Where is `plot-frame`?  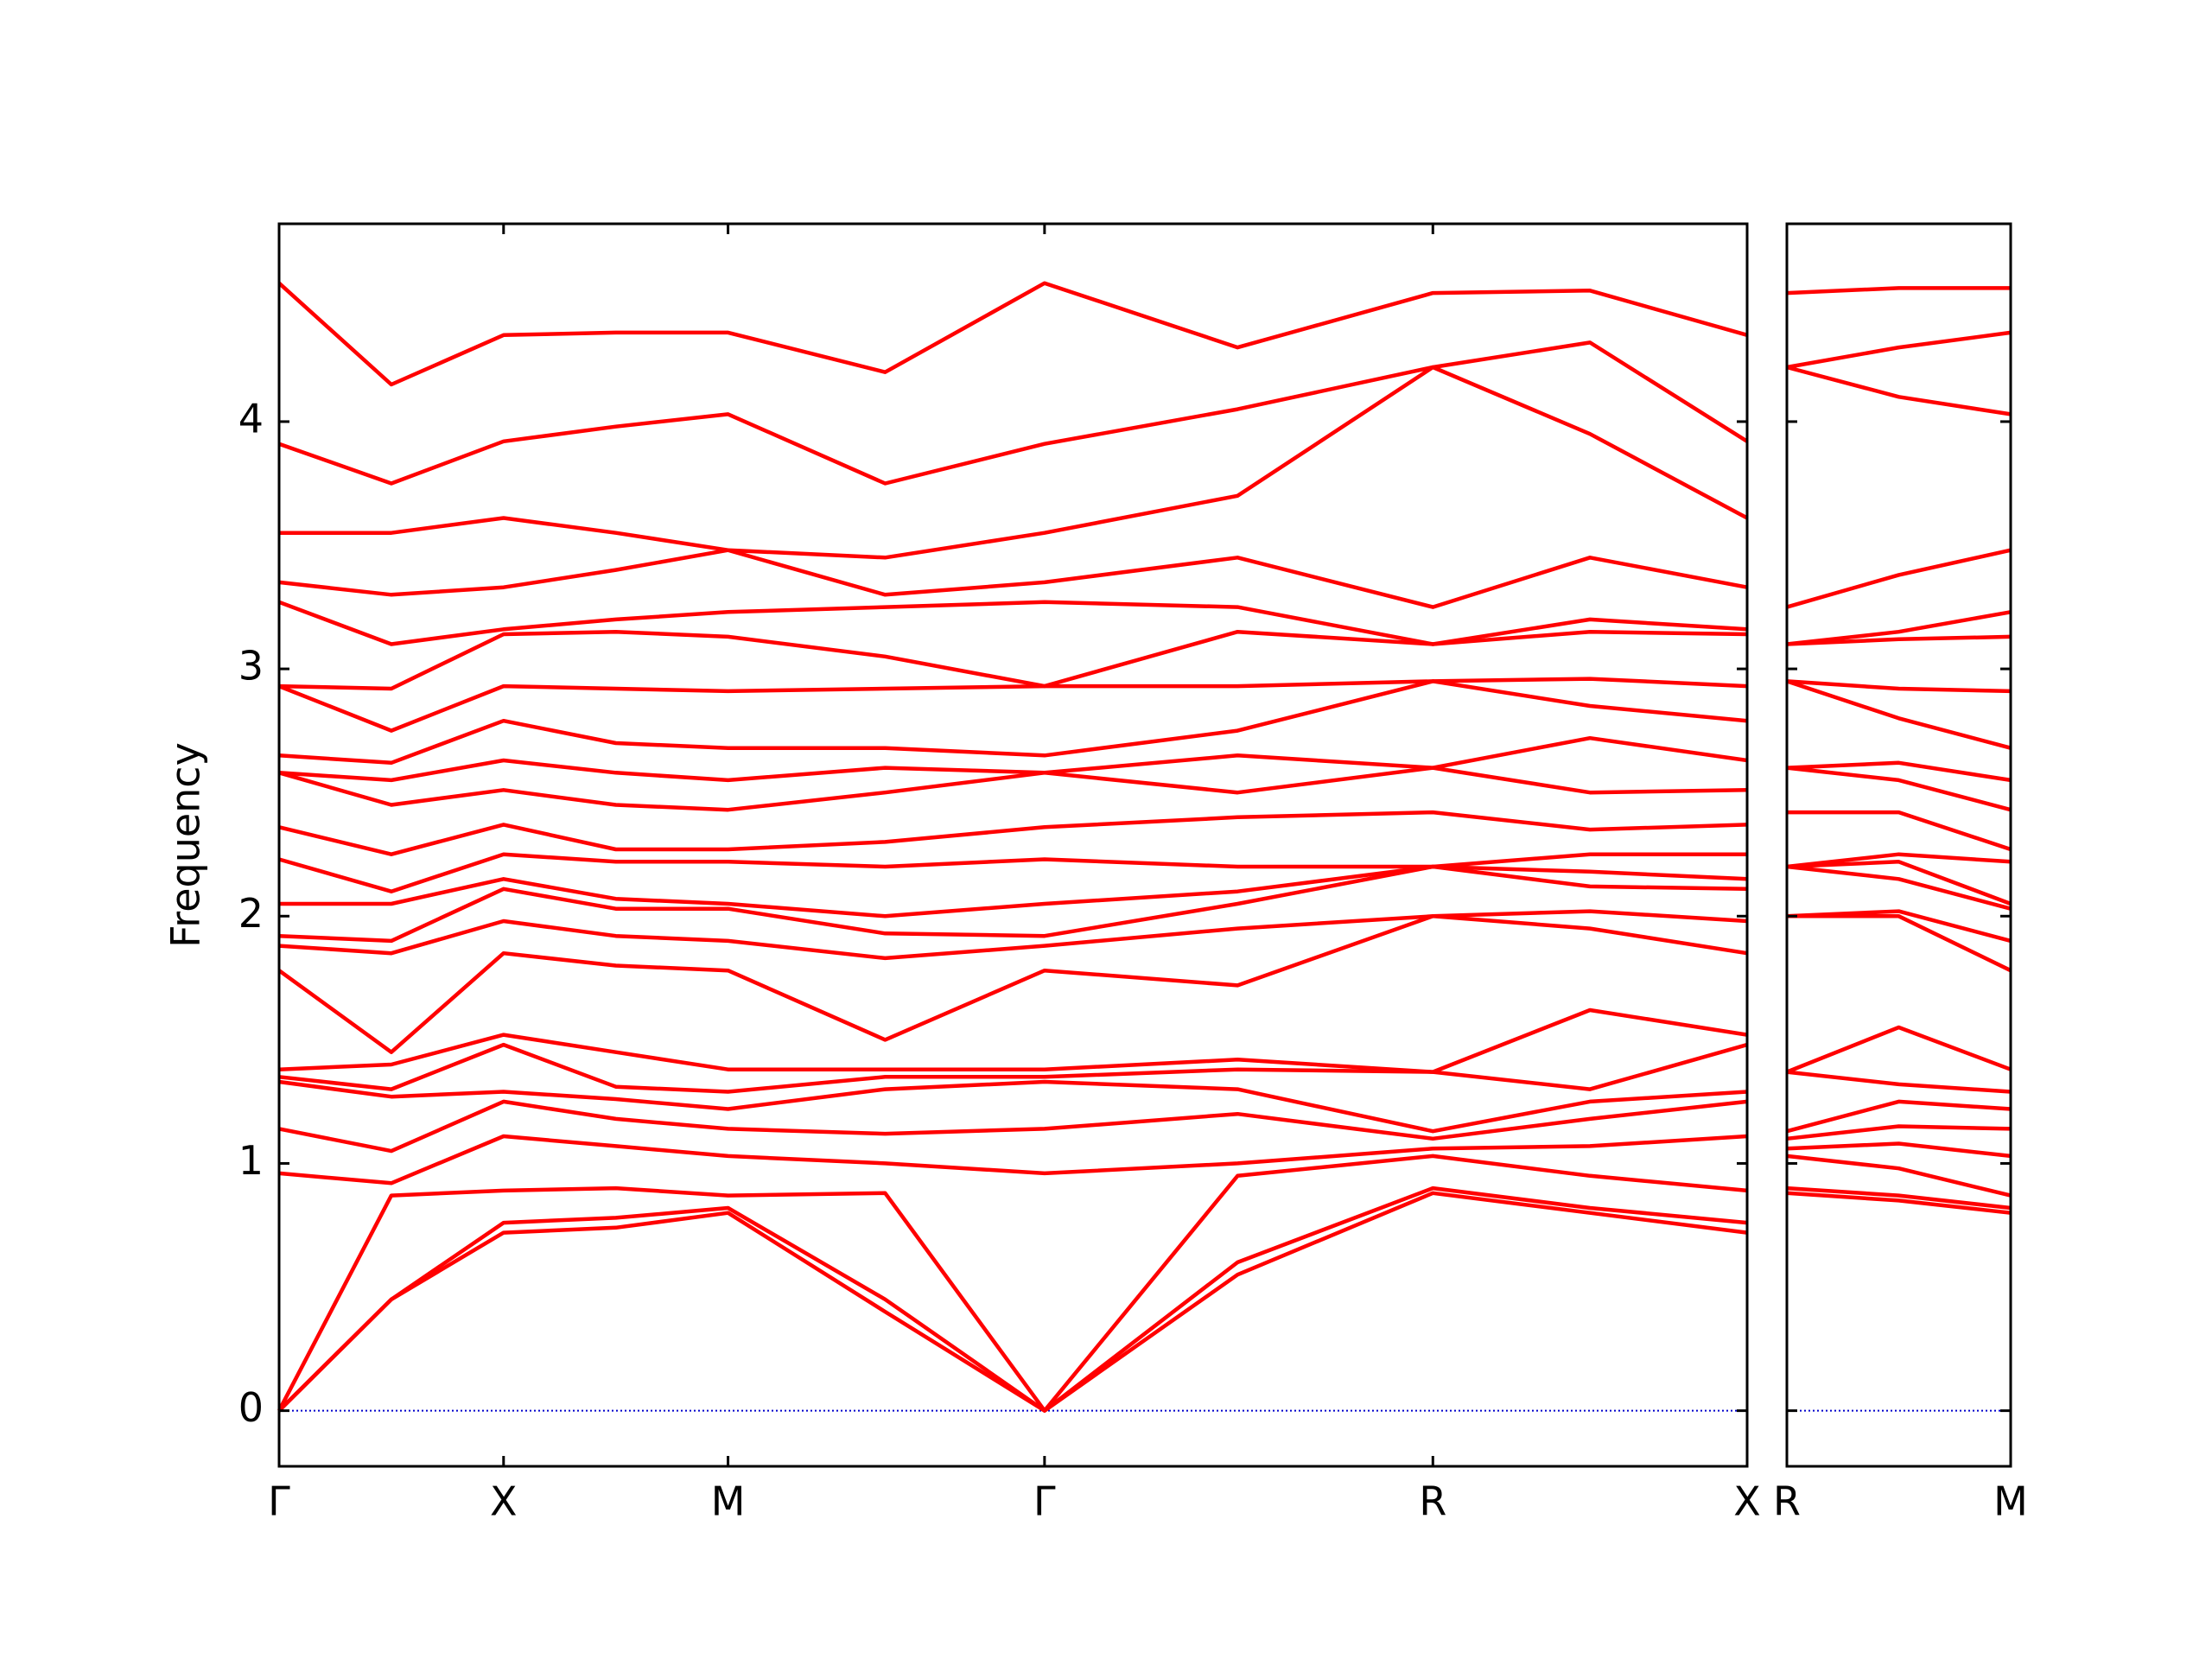
plot-frame is located at coordinates (1898, 845).